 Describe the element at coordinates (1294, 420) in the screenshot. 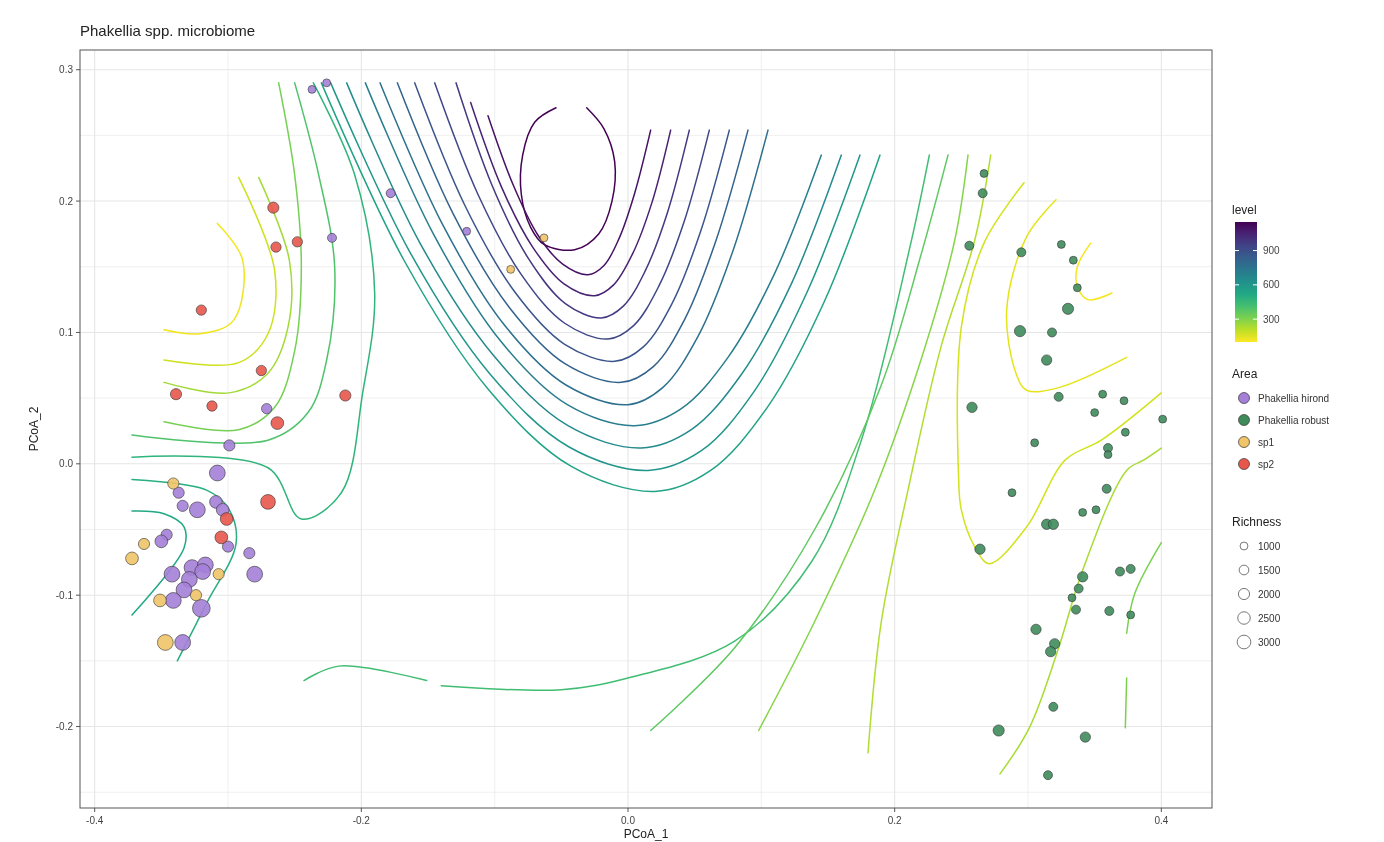

I see `legend-label: Phakellia robust` at that location.